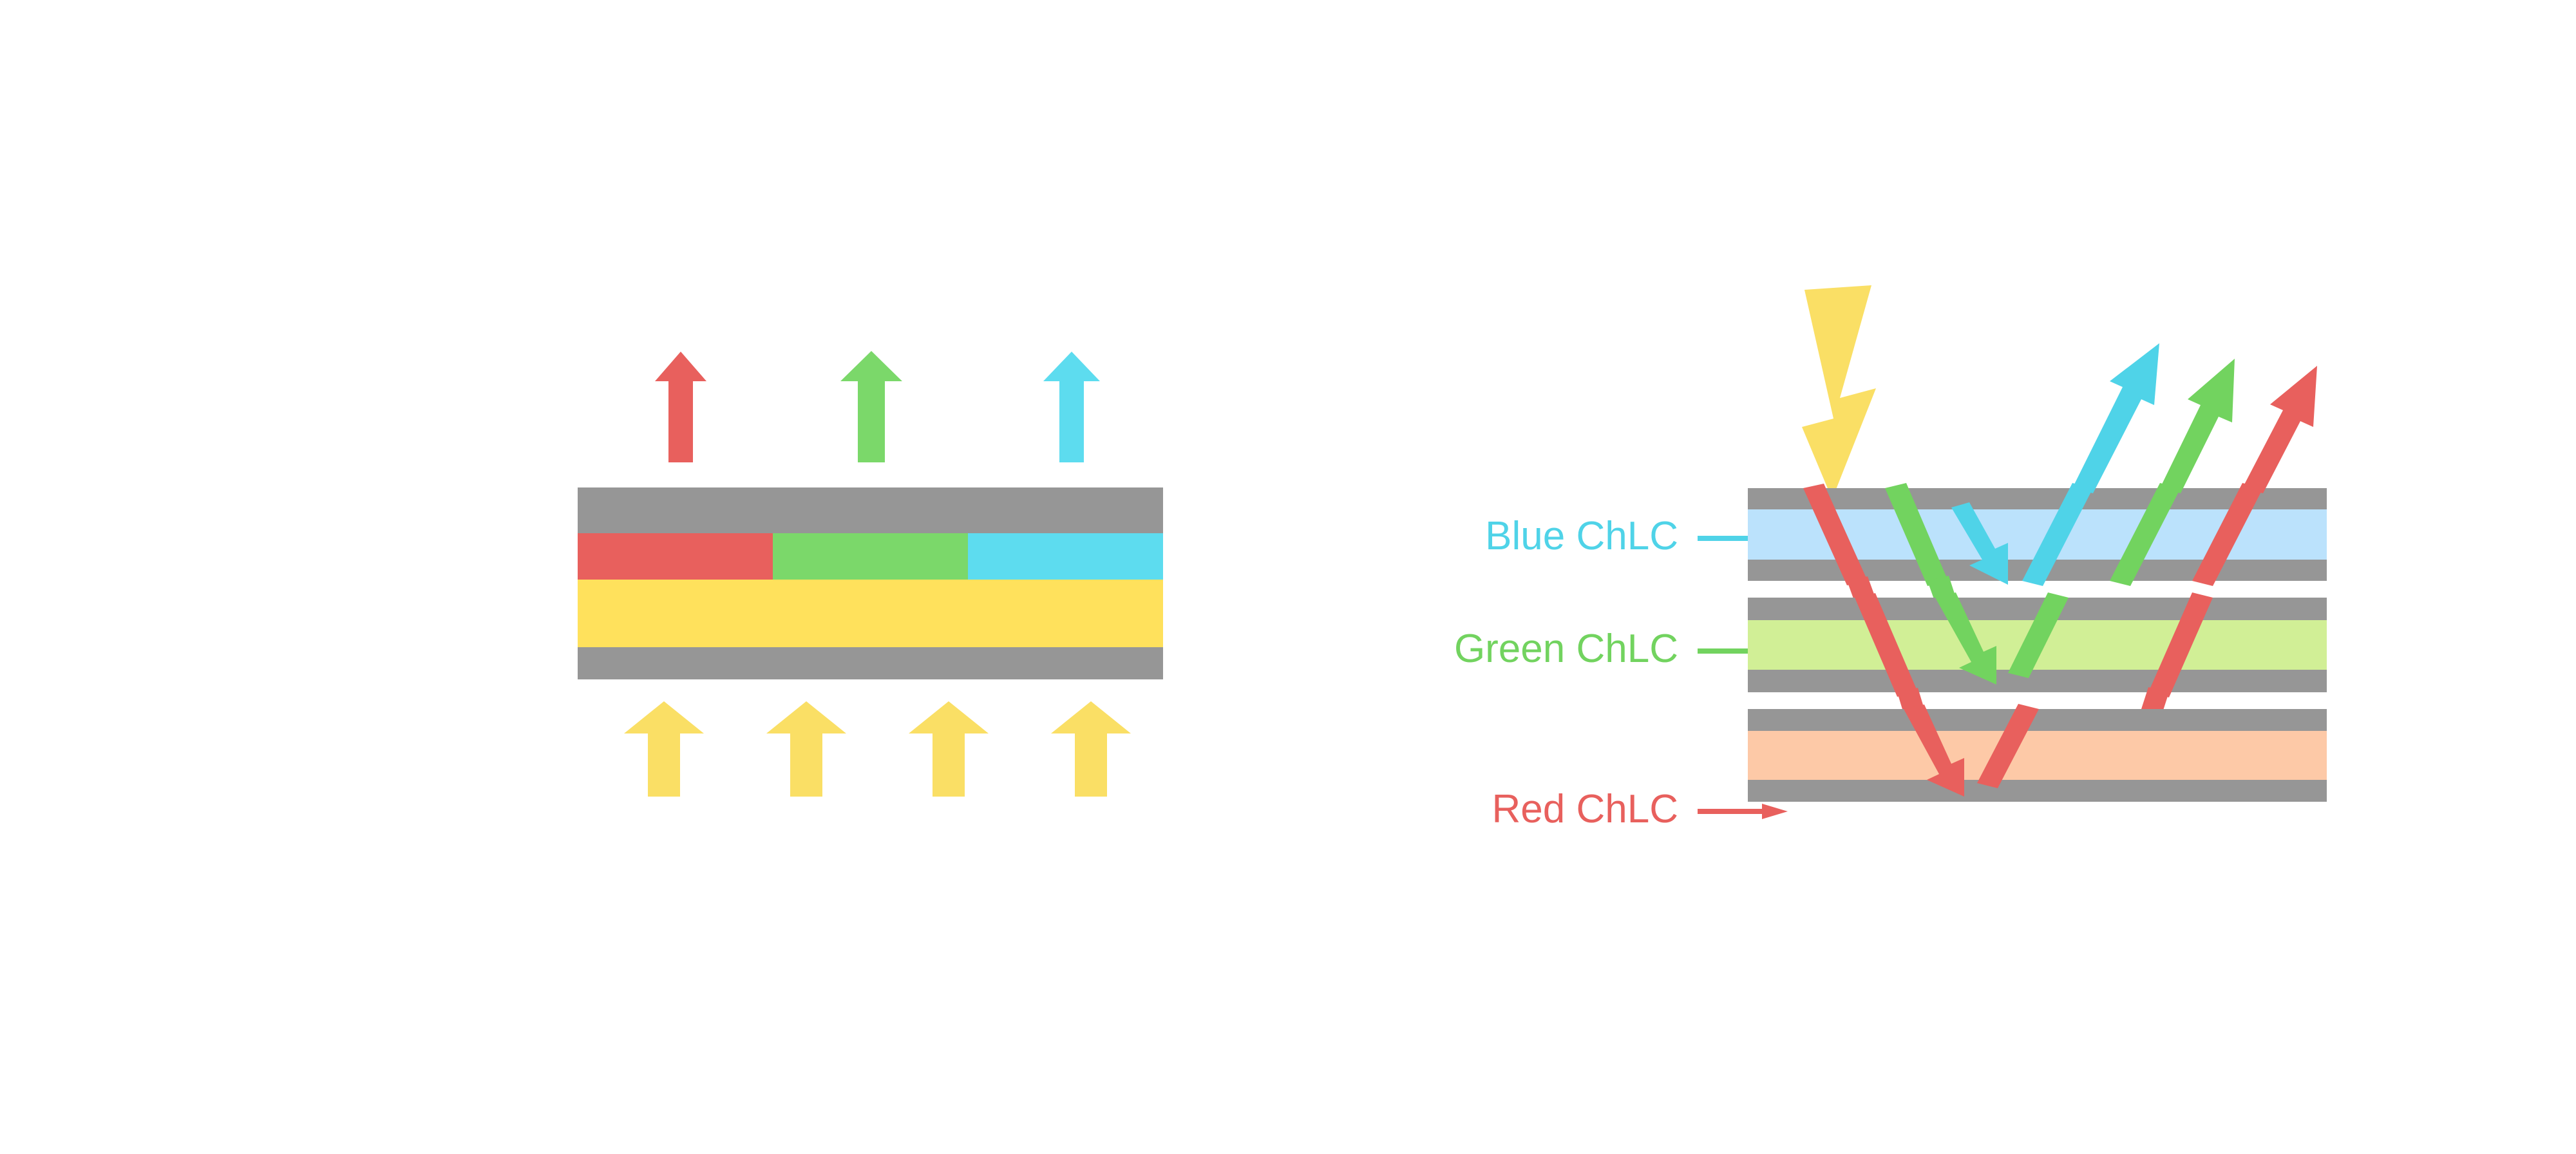 This screenshot has height=1154, width=2576. Describe the element at coordinates (871, 556) in the screenshot. I see `green-color-filter` at that location.